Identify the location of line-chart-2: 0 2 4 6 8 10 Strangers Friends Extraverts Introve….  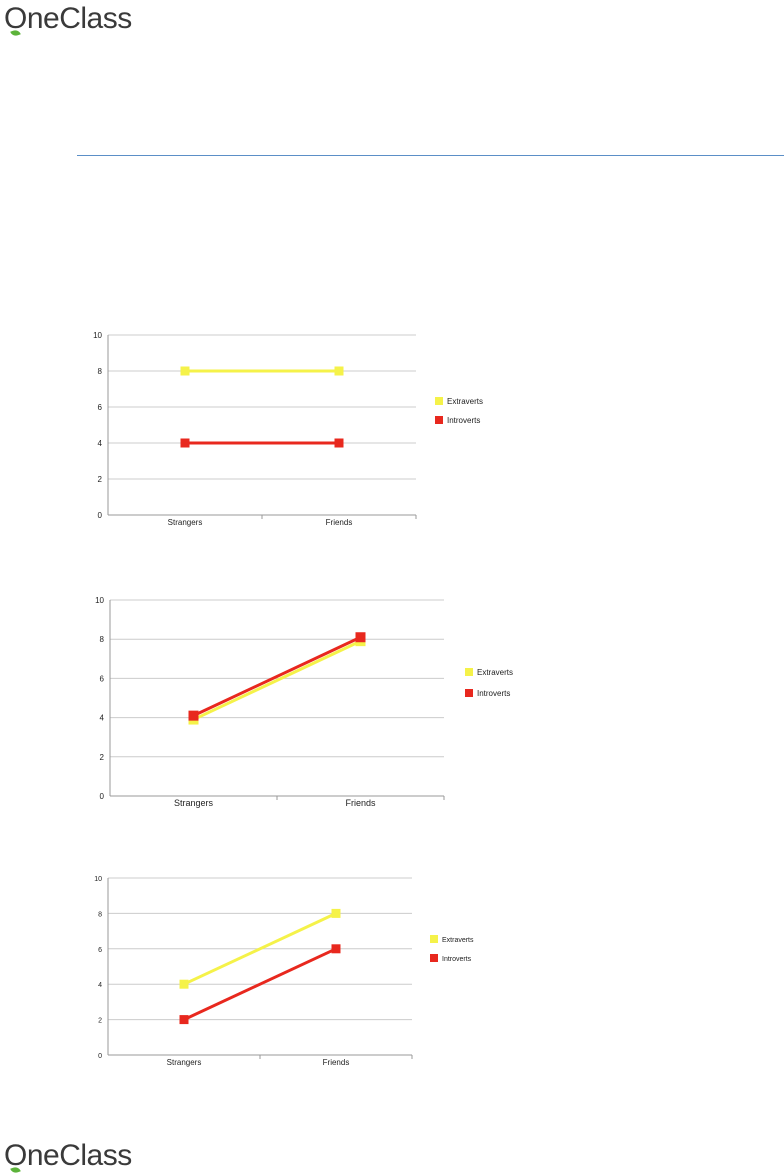
(304, 702).